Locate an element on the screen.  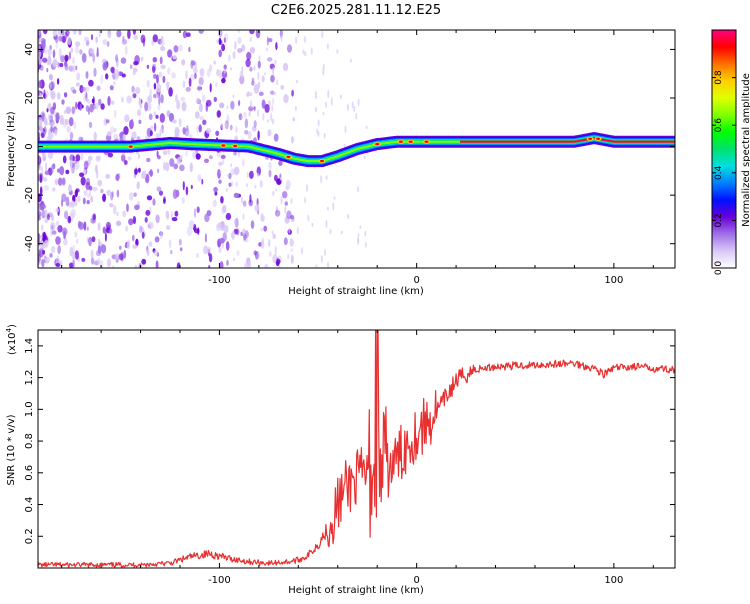
y-tick-label: 1.4 is located at coordinates (29, 346).